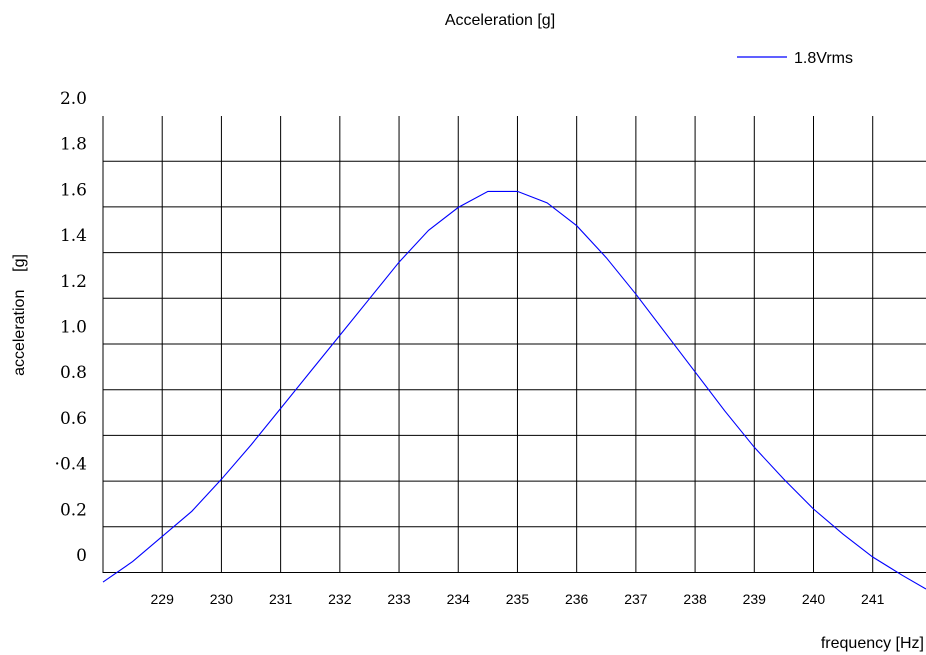  What do you see at coordinates (872, 643) in the screenshot?
I see `x-axis-label: frequency [Hz]` at bounding box center [872, 643].